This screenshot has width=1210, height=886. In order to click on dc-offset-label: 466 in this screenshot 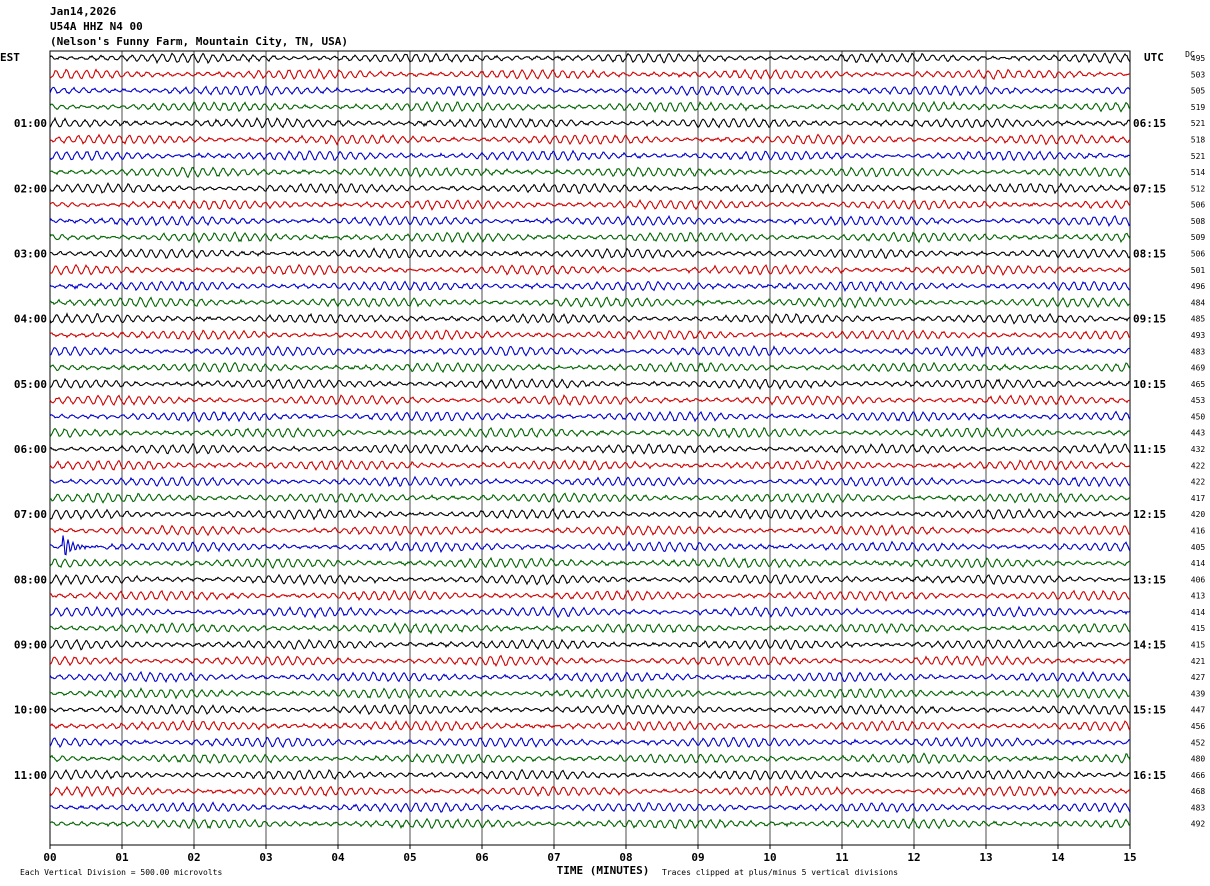, I will do `click(1198, 775)`.